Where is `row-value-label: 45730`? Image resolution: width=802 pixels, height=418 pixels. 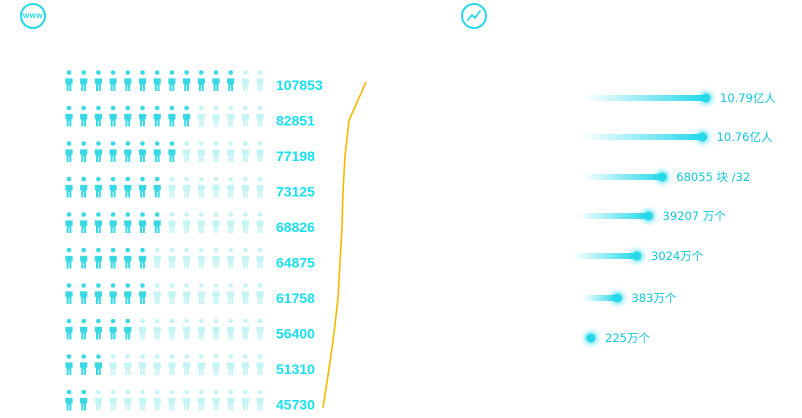 row-value-label: 45730 is located at coordinates (295, 405).